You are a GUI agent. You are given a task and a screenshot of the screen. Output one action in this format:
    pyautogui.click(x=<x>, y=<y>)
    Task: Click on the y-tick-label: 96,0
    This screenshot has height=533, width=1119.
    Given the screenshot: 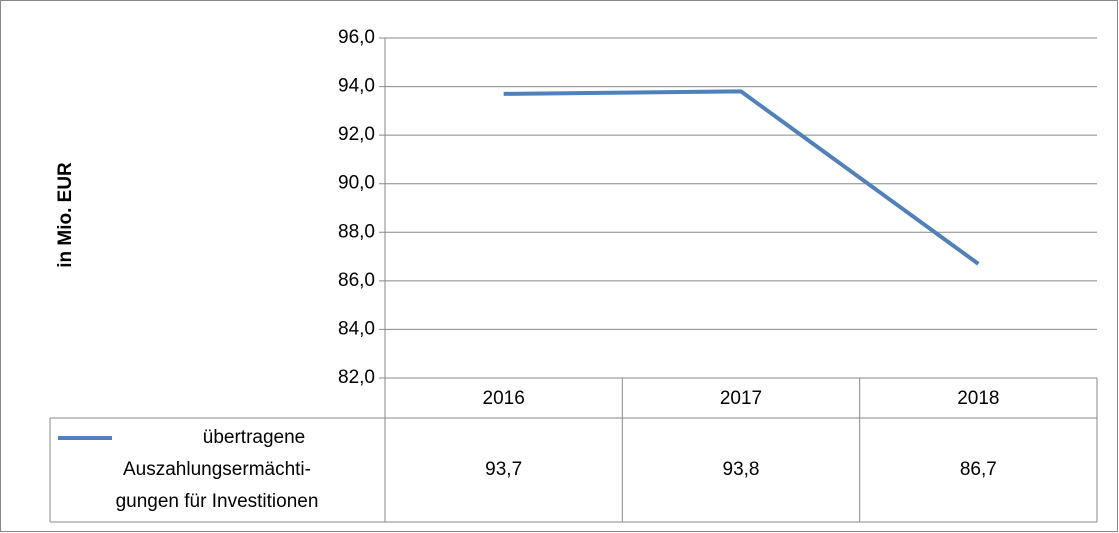 What is the action you would take?
    pyautogui.click(x=356, y=37)
    